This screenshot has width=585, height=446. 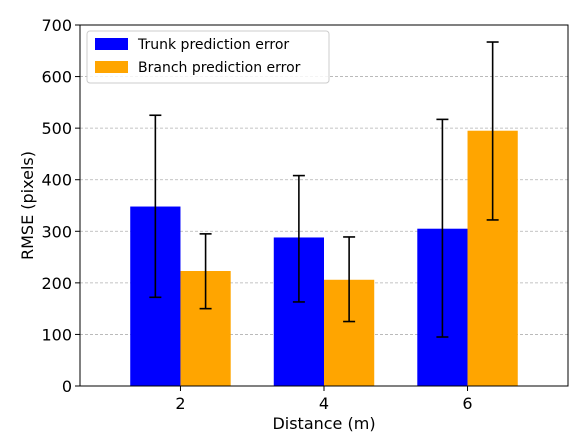 What do you see at coordinates (56, 334) in the screenshot?
I see `y-tick-label-100: 100` at bounding box center [56, 334].